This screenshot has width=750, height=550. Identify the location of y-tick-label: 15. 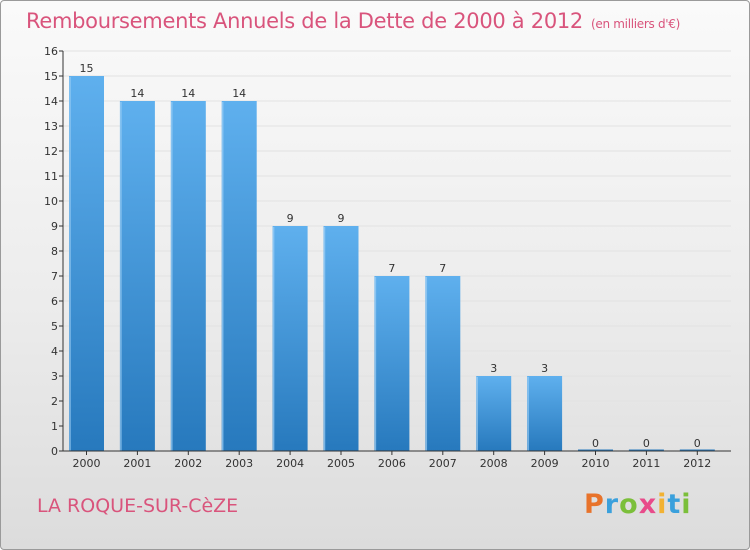
(51, 76).